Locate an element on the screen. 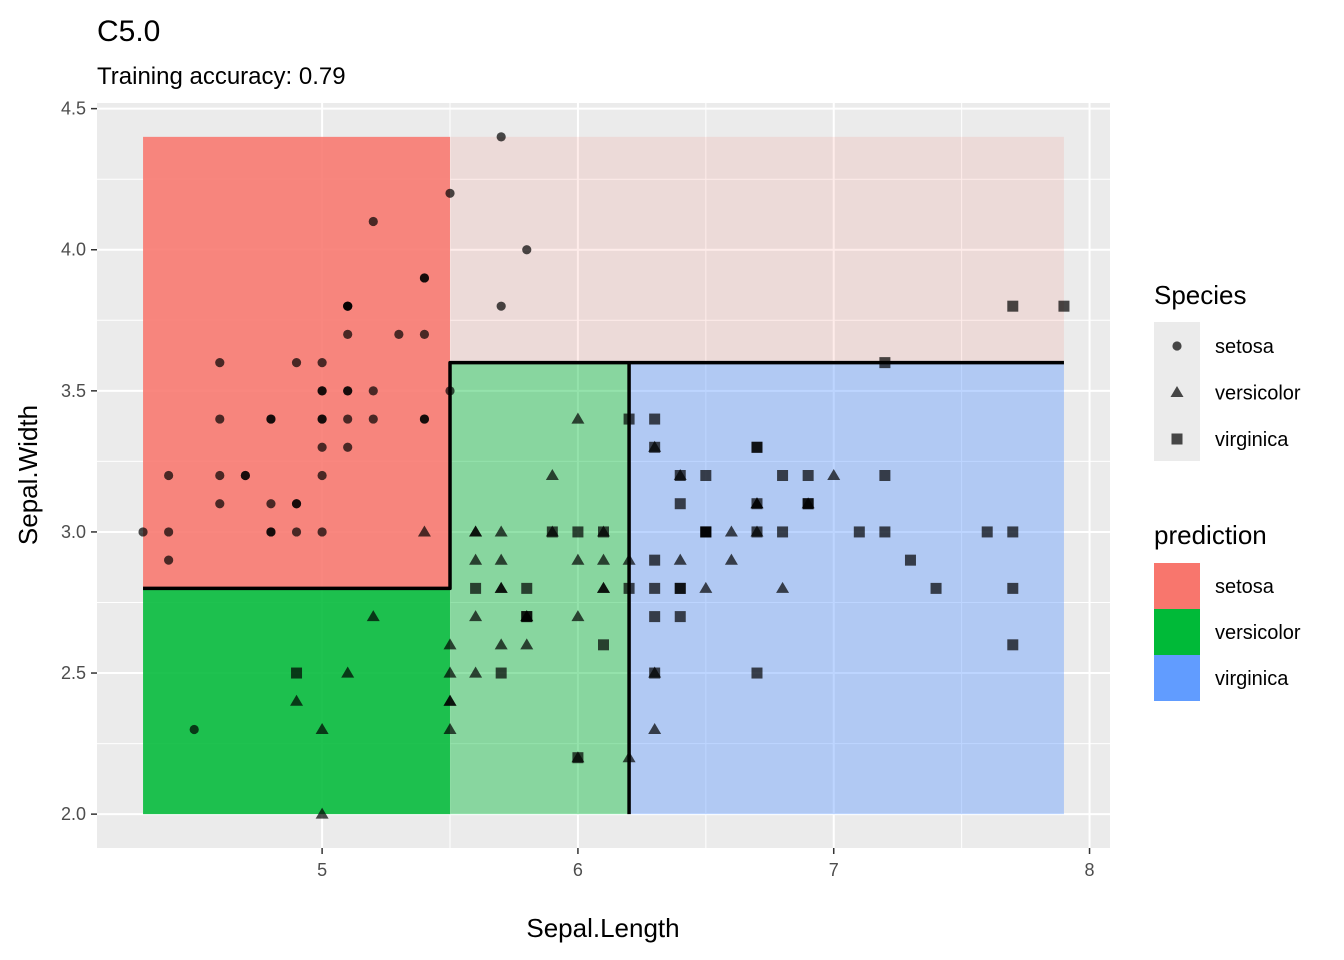 This screenshot has width=1344, height=960. x-tick-label: 8 is located at coordinates (1090, 870).